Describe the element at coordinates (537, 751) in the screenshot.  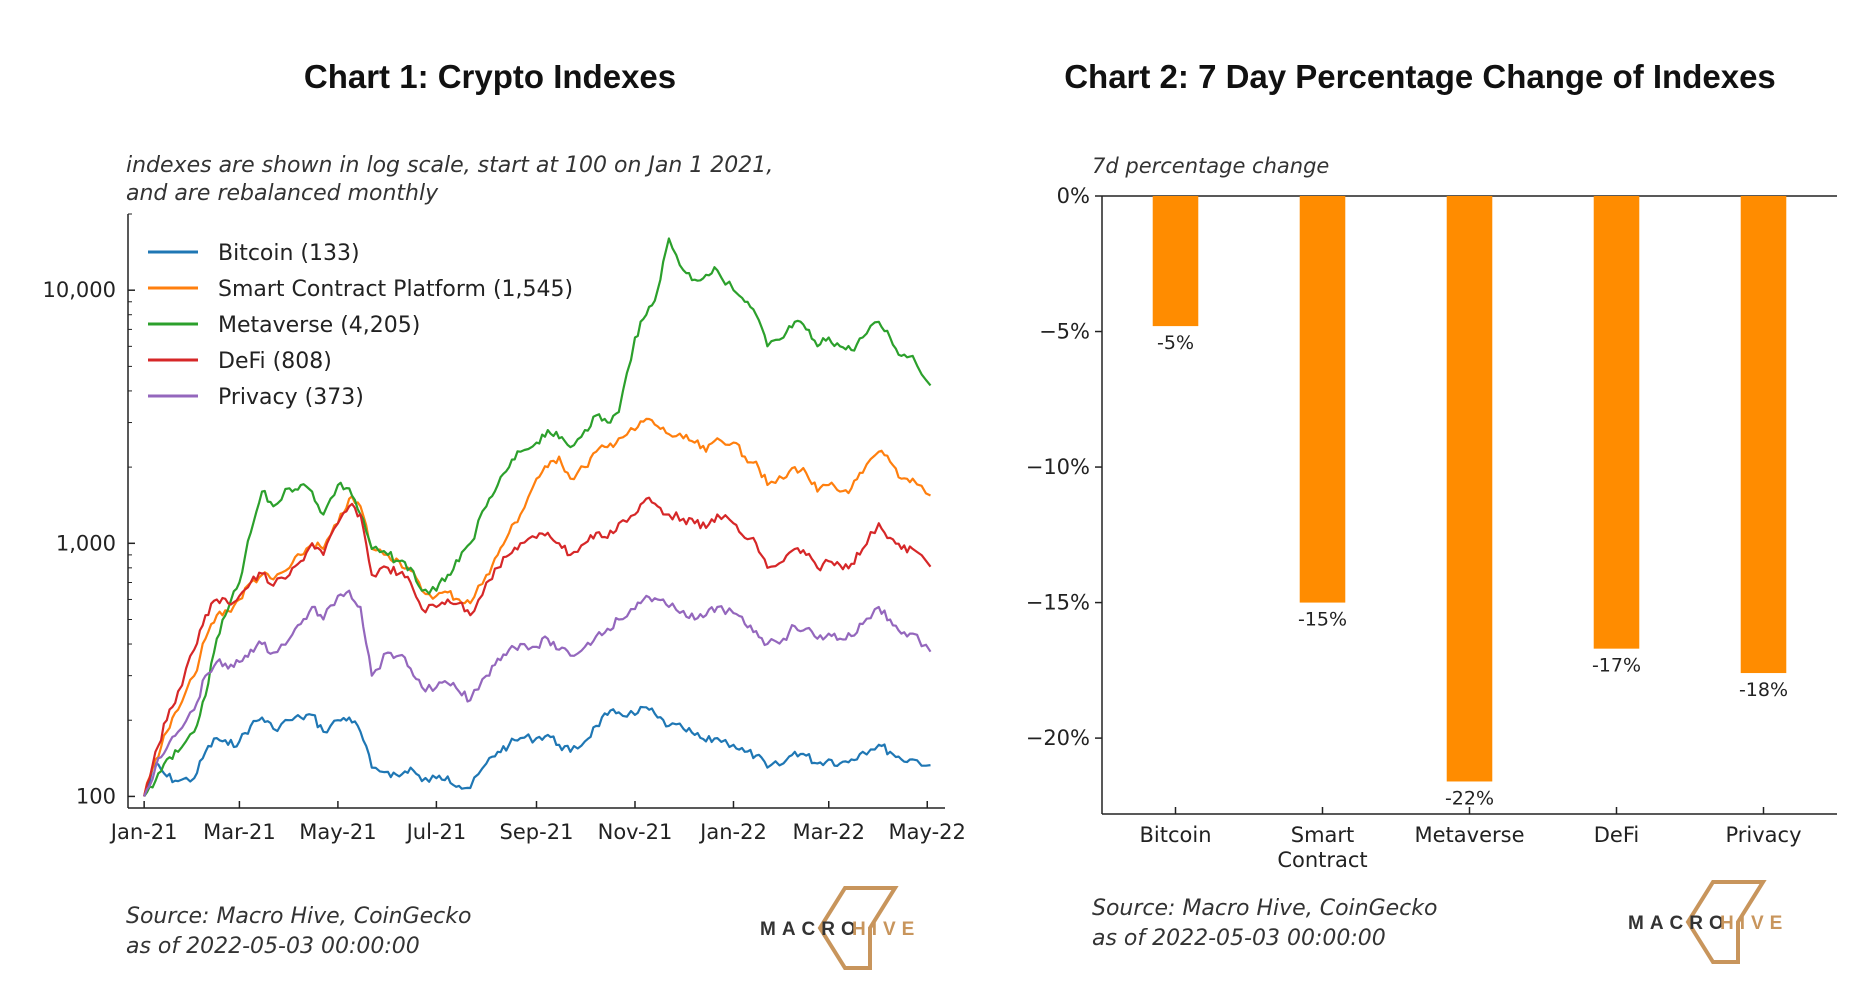
I see `chart1-series-bitcoin` at that location.